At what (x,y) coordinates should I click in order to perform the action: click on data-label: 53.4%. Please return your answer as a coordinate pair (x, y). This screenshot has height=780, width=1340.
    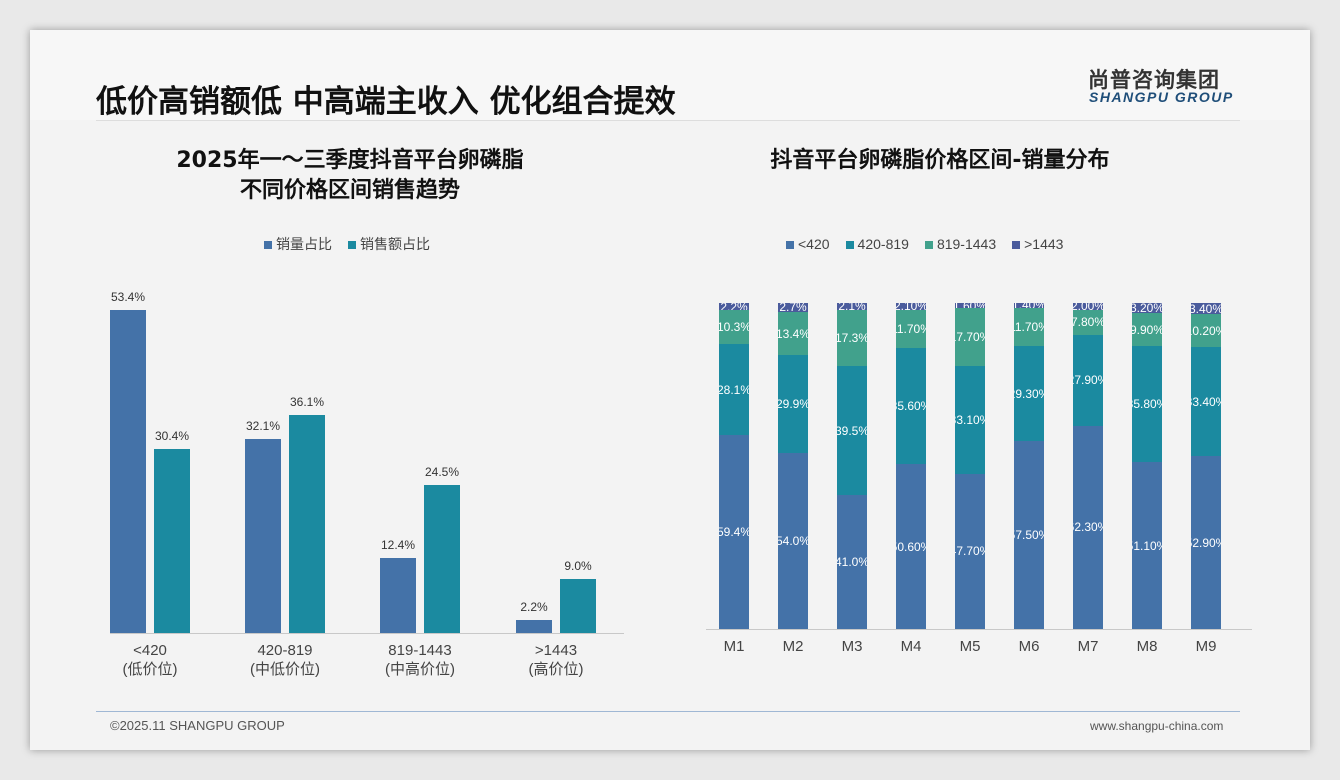
    Looking at the image, I should click on (128, 296).